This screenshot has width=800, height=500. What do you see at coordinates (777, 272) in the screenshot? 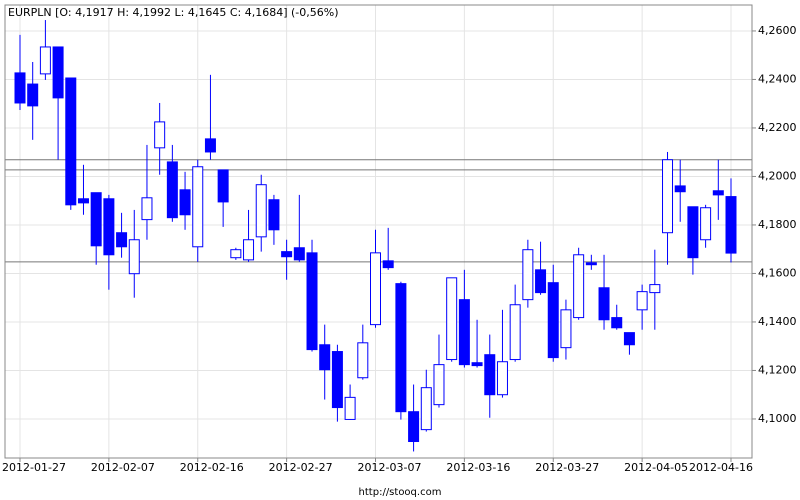
I see `y-tick-label: 4,1600` at bounding box center [777, 272].